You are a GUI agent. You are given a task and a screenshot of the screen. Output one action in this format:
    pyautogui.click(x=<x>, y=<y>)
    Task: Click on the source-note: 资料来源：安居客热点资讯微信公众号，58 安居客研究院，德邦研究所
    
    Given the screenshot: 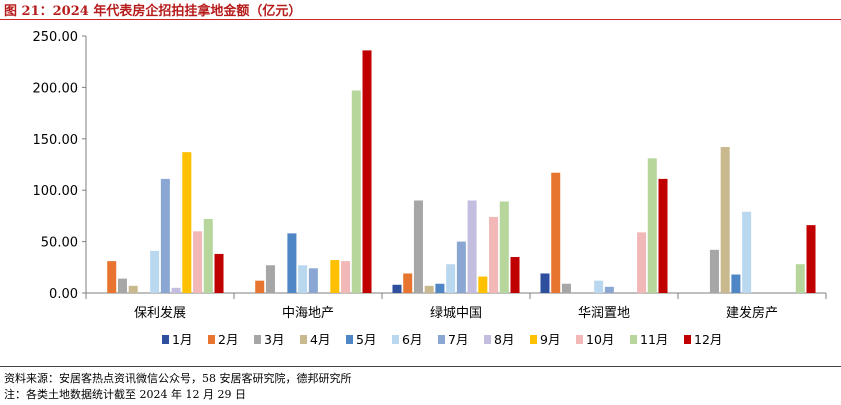 What is the action you would take?
    pyautogui.click(x=178, y=378)
    